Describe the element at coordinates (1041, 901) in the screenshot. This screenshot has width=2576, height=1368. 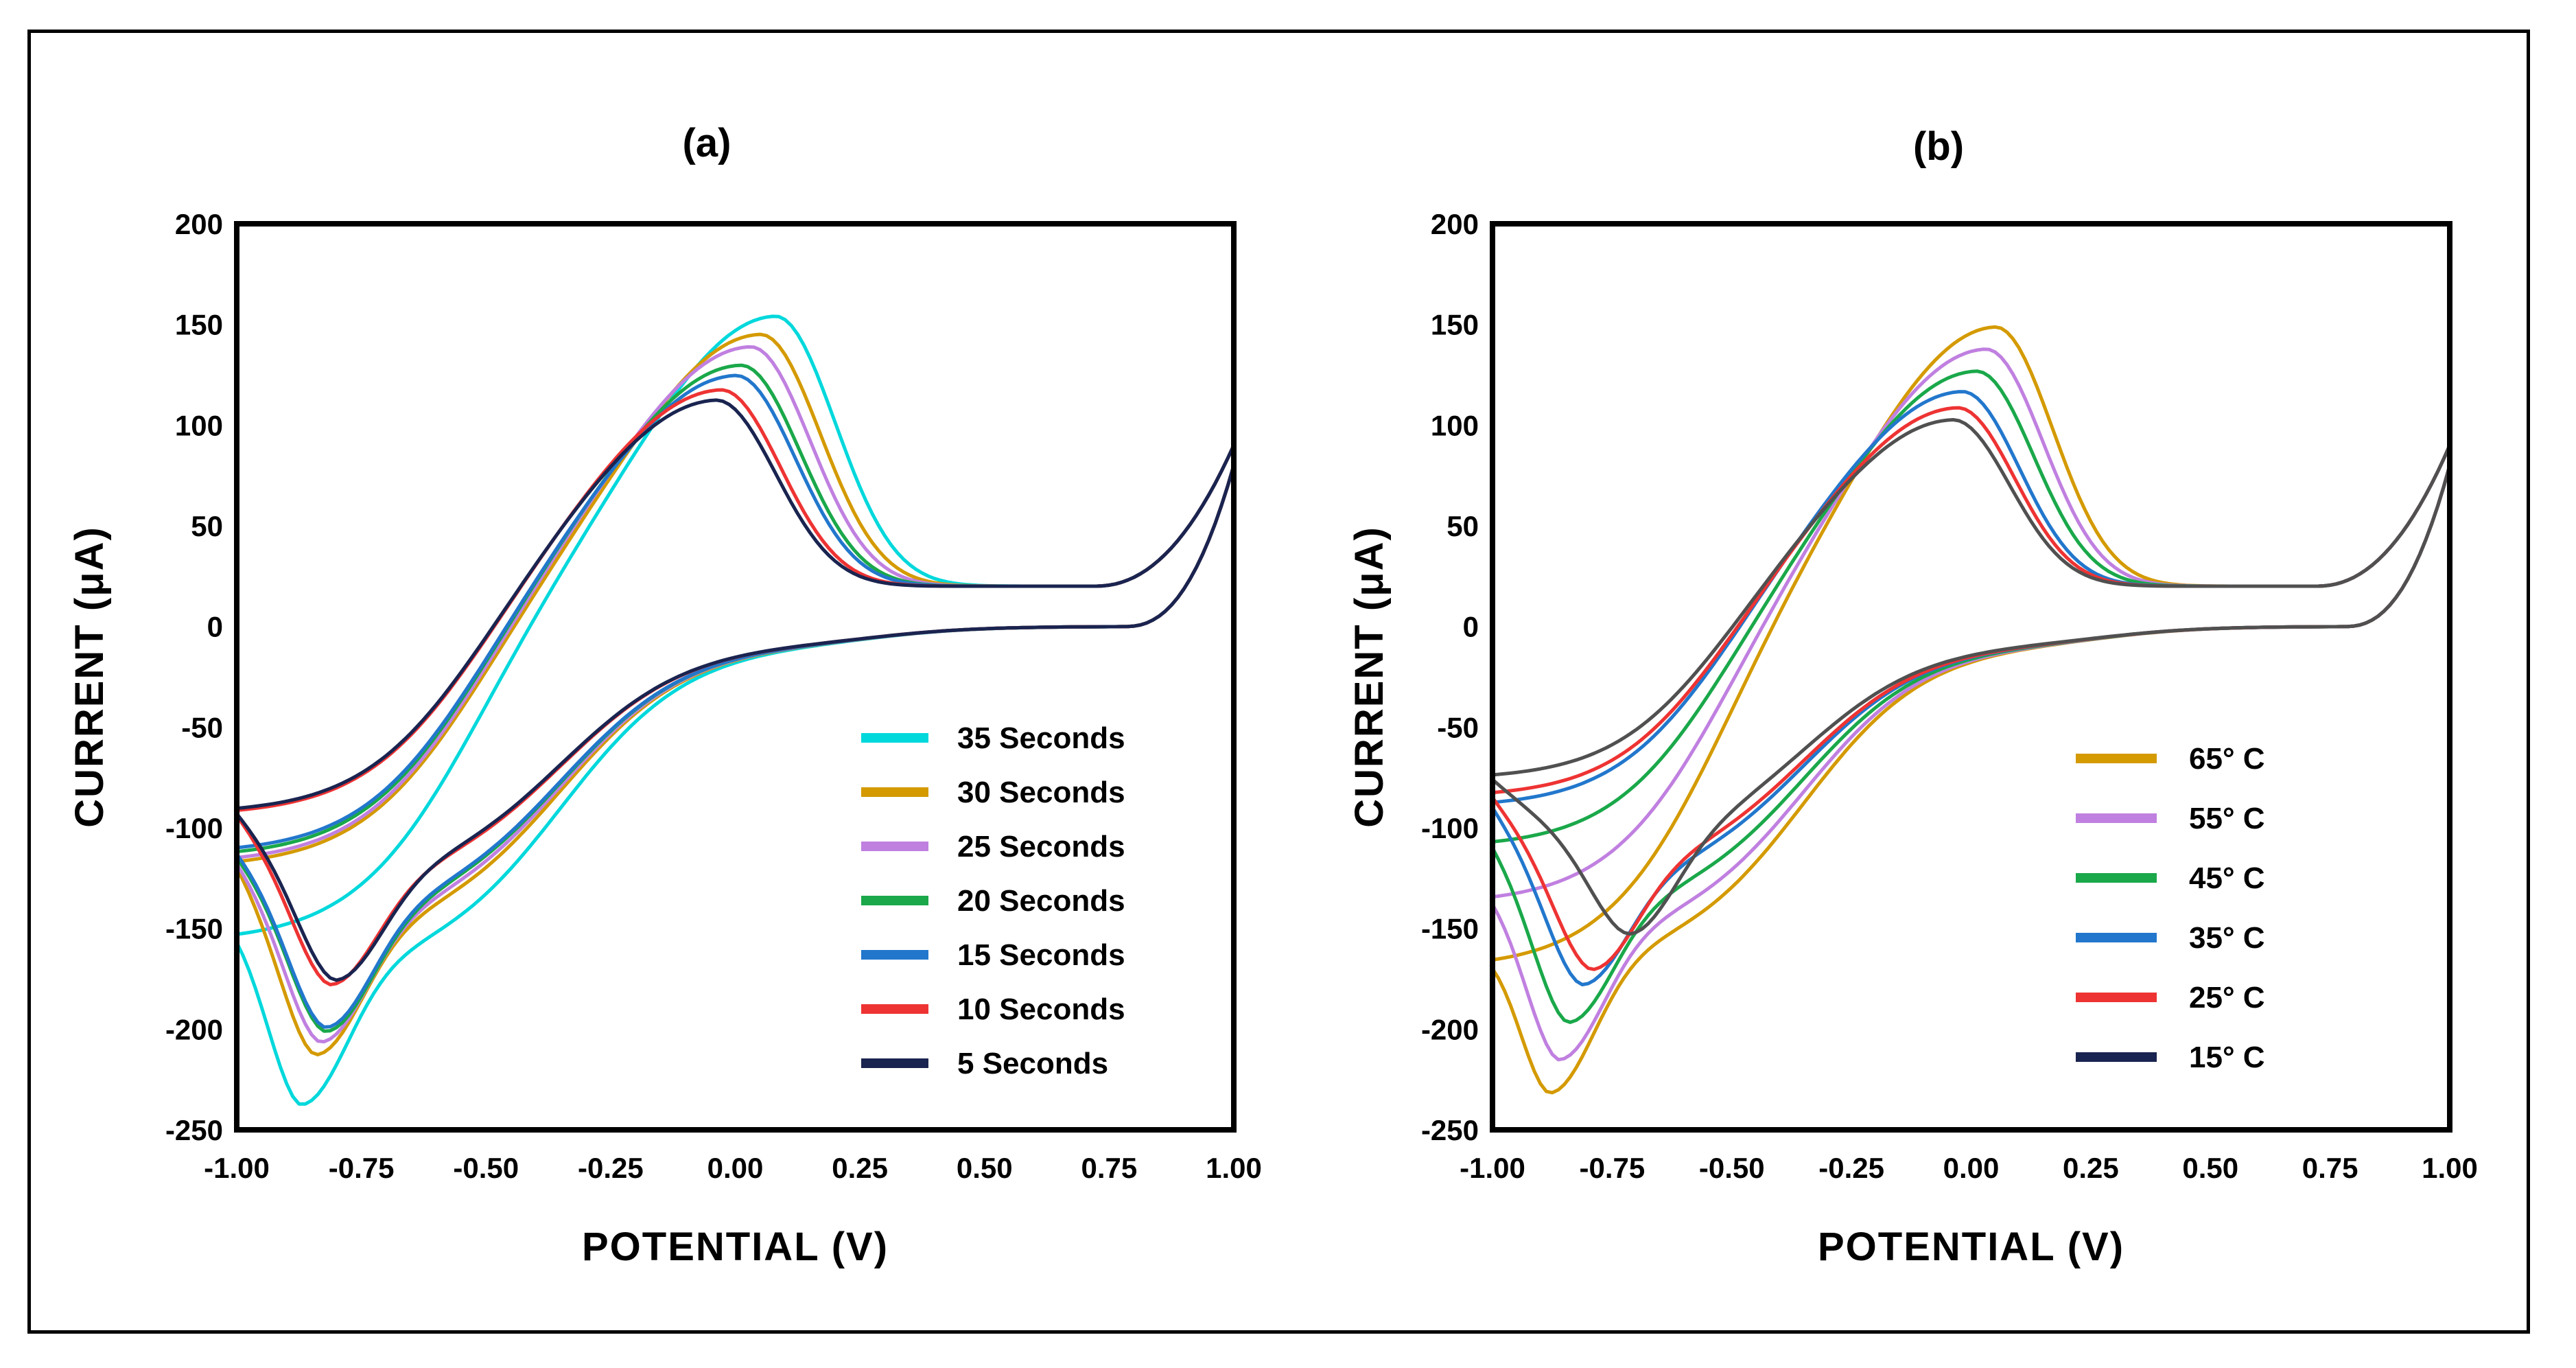
I see `legend-label: 20 Seconds` at that location.